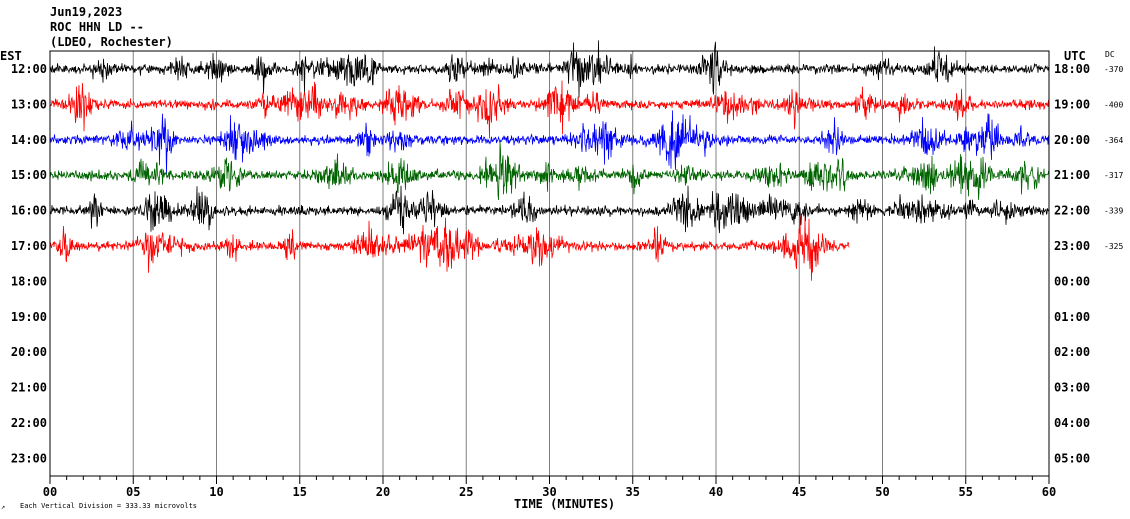  What do you see at coordinates (1110, 54) in the screenshot?
I see `dc-header-label: DC` at bounding box center [1110, 54].